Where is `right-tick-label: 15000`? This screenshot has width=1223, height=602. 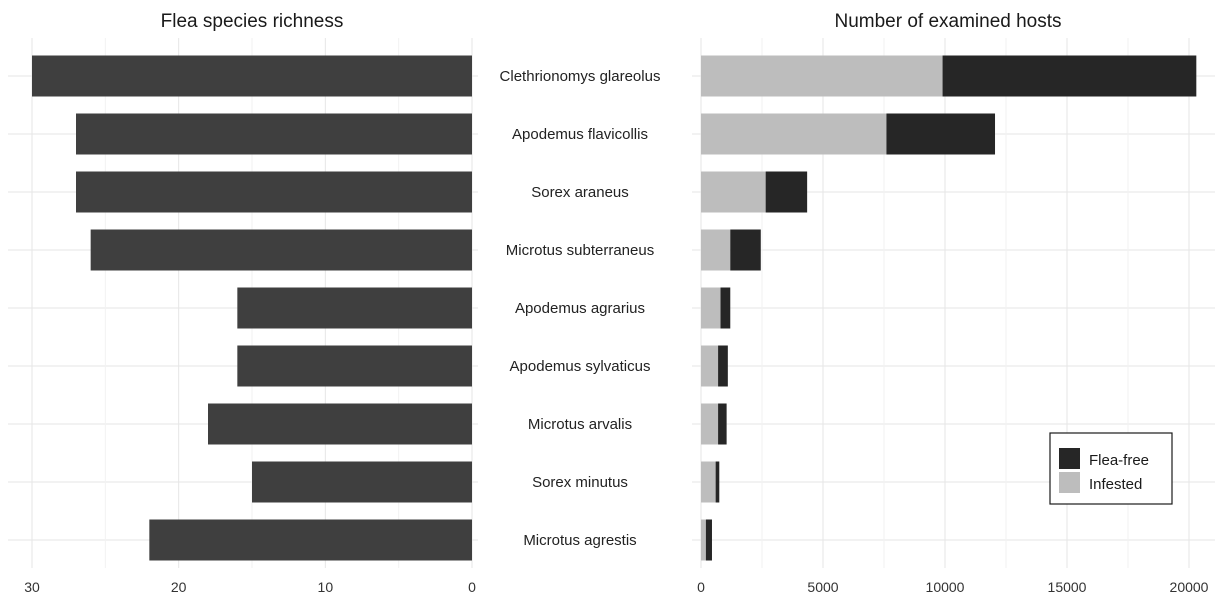 right-tick-label: 15000 is located at coordinates (1067, 587).